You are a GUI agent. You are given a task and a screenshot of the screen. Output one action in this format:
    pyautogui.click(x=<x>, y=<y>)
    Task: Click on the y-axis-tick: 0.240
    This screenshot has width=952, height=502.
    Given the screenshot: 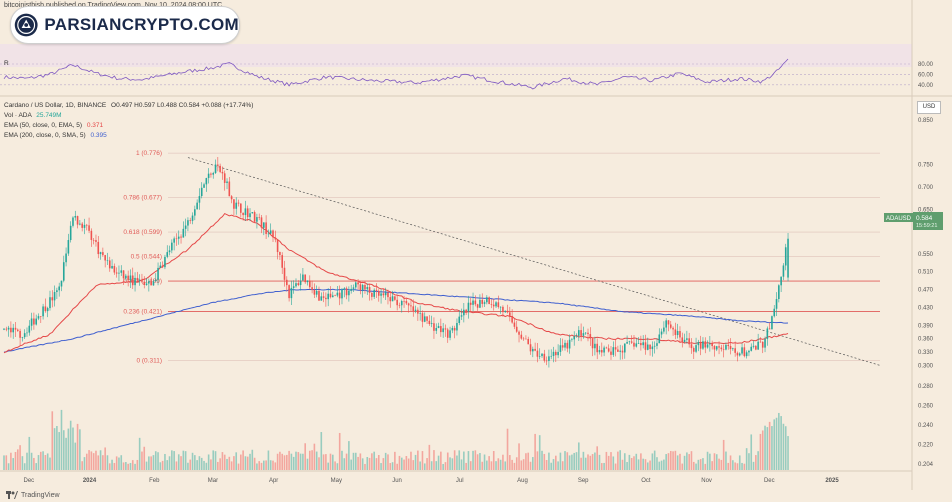 What is the action you would take?
    pyautogui.click(x=926, y=426)
    